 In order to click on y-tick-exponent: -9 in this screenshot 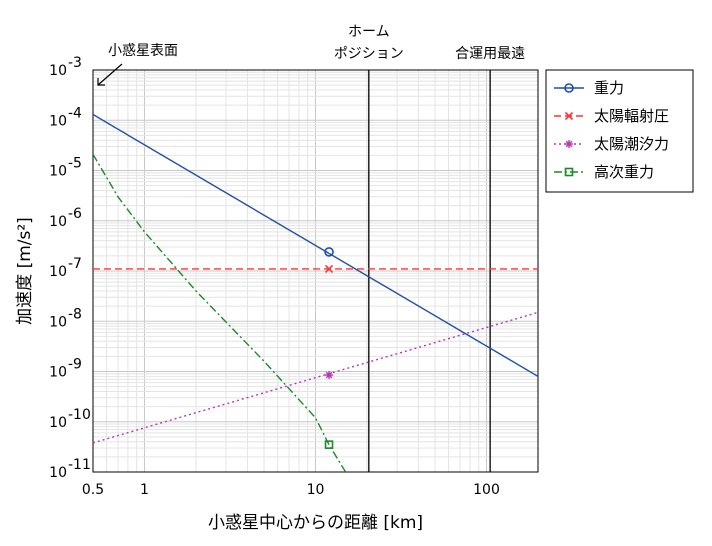, I will do `click(75, 365)`.